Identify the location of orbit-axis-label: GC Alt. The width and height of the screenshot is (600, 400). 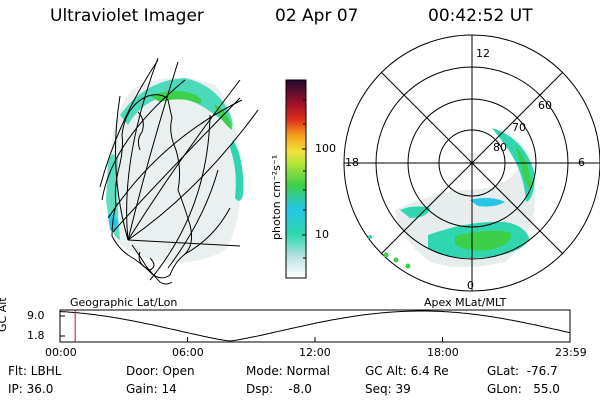
(4, 314).